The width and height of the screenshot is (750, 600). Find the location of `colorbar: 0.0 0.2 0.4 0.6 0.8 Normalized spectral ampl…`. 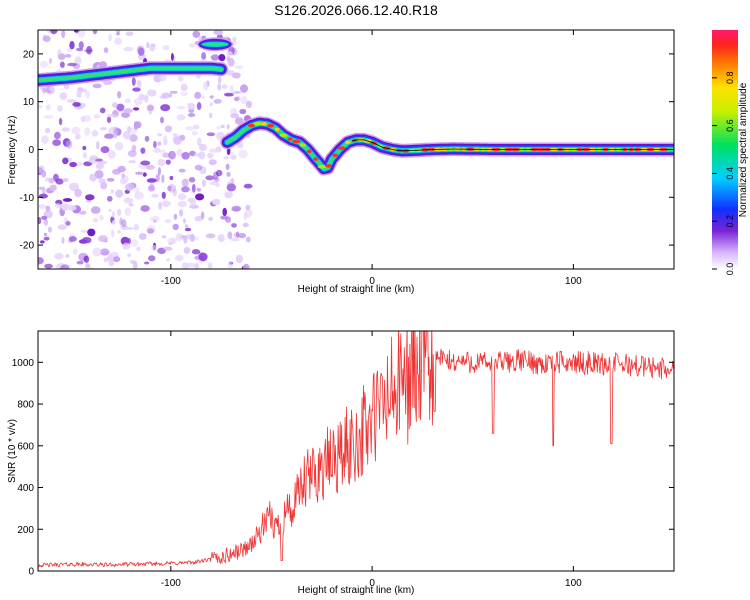

colorbar: 0.0 0.2 0.4 0.6 0.8 Normalized spectral ampl… is located at coordinates (730, 152).